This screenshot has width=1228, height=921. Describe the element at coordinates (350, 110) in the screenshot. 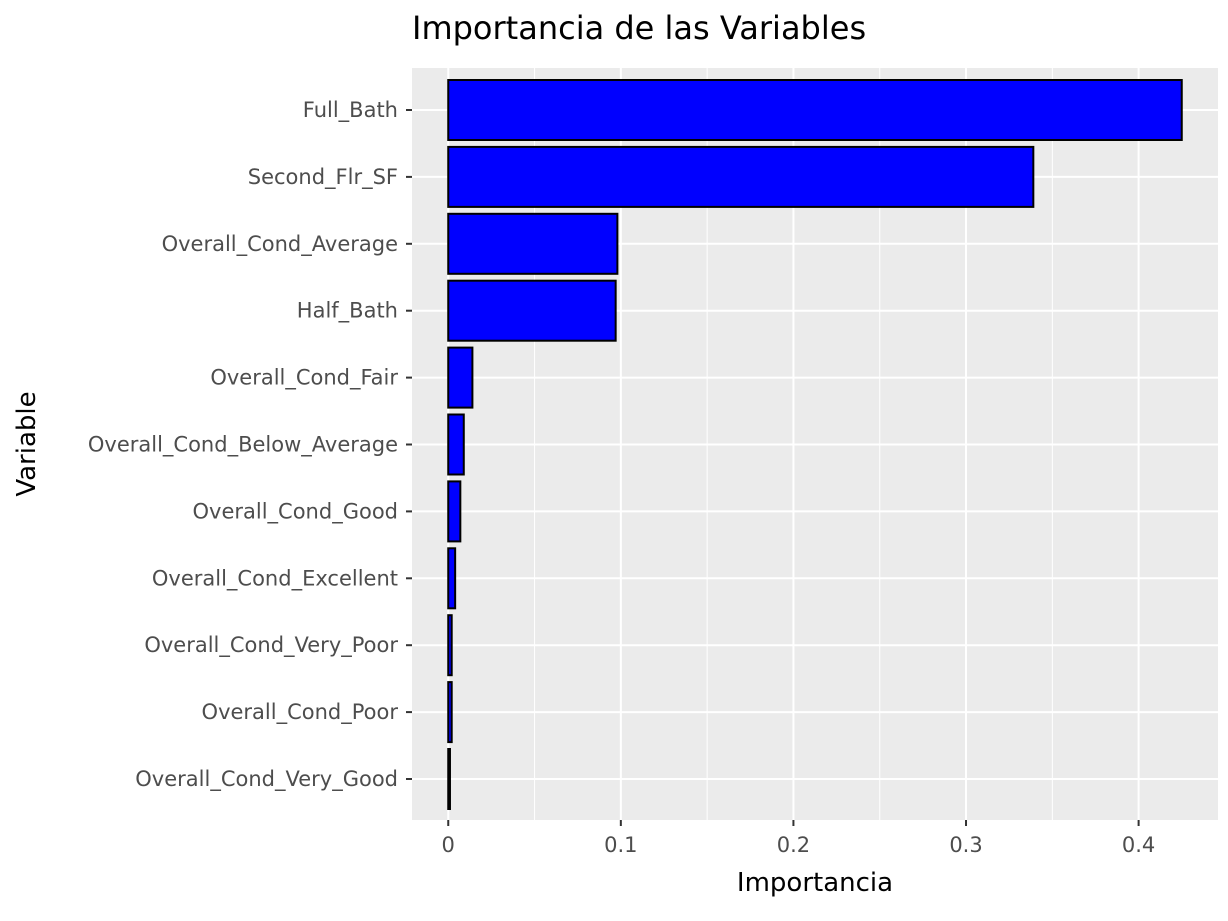

I see `y-tick-label: Full_Bath` at that location.